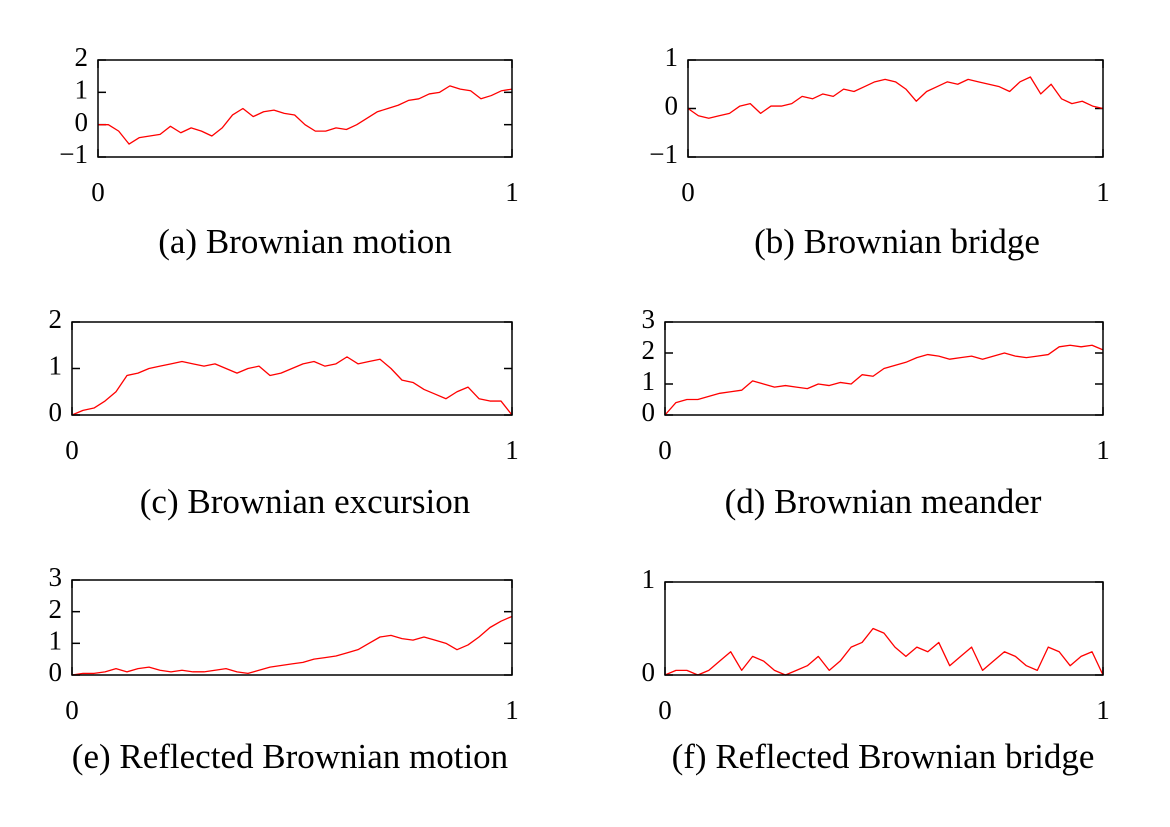 The width and height of the screenshot is (1170, 827). What do you see at coordinates (883, 501) in the screenshot?
I see `caption: (d) Brownian meander` at bounding box center [883, 501].